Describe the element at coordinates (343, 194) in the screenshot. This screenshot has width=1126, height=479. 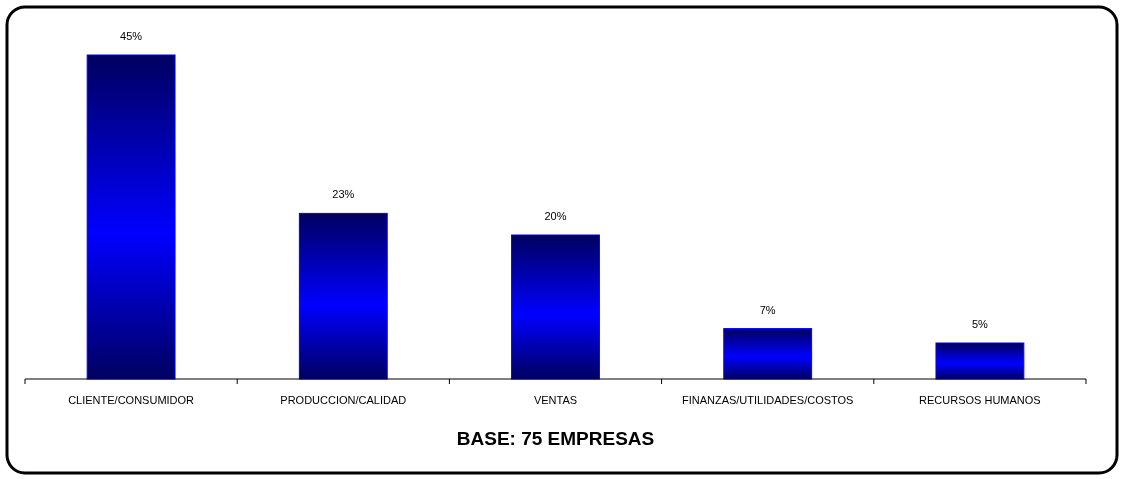
I see `data-label: 23%` at that location.